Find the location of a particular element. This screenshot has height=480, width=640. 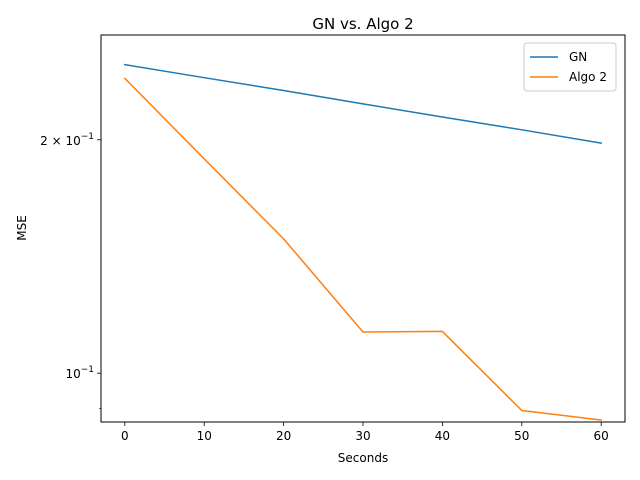

x-tick-label: 0 is located at coordinates (125, 436).